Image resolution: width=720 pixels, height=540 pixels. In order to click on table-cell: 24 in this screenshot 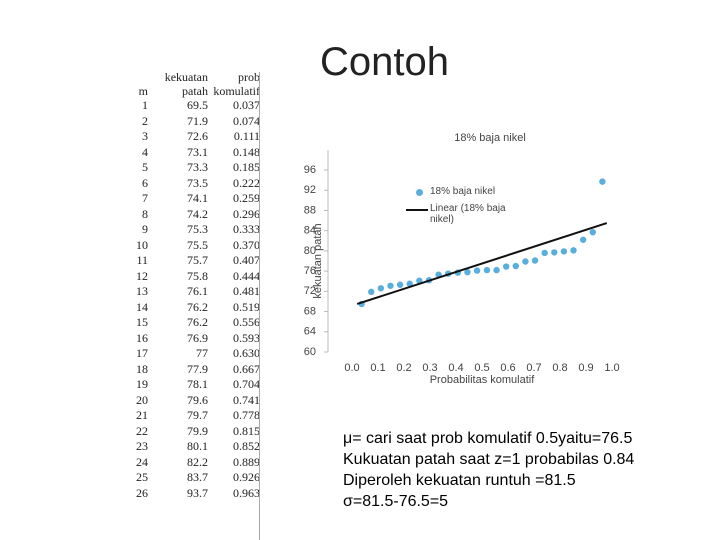, I will do `click(142, 461)`.